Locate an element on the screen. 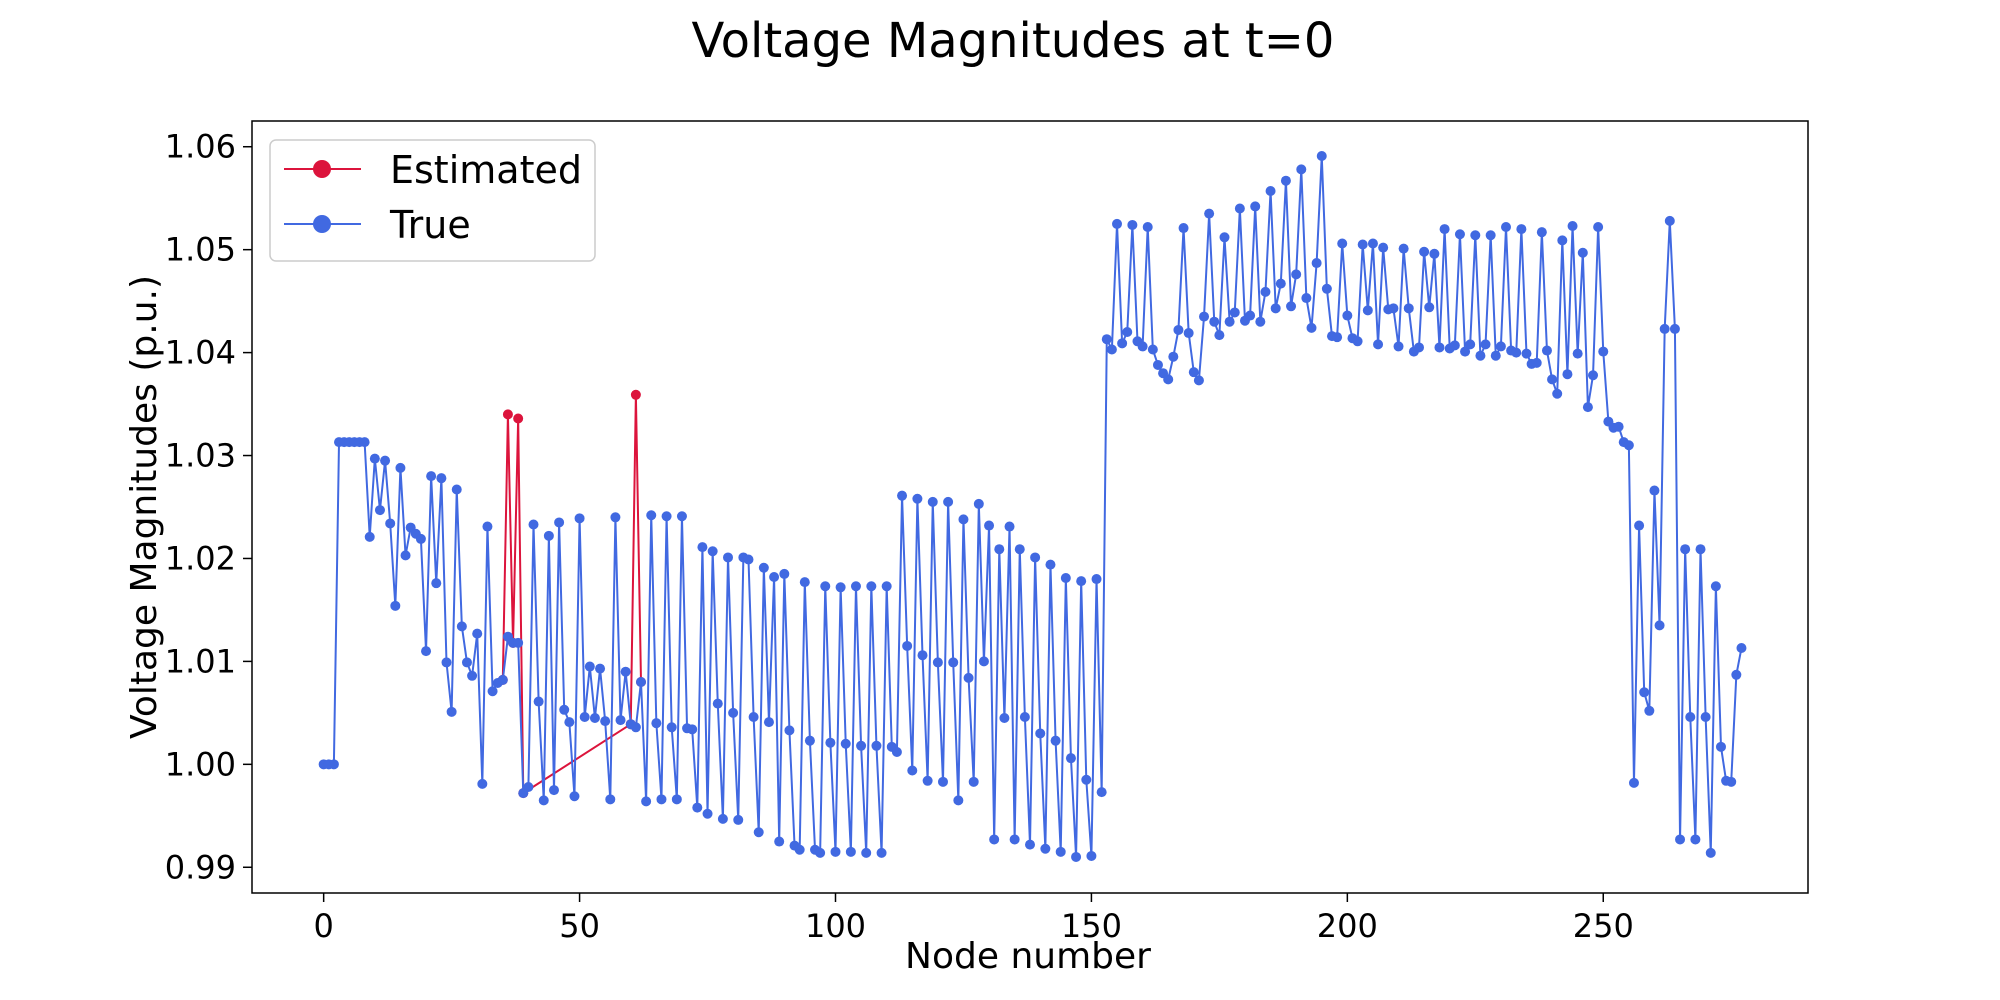 Image resolution: width=2000 pixels, height=1000 pixels. x-axis-ticks: 0 50 100 150 200 250 is located at coordinates (973, 919).